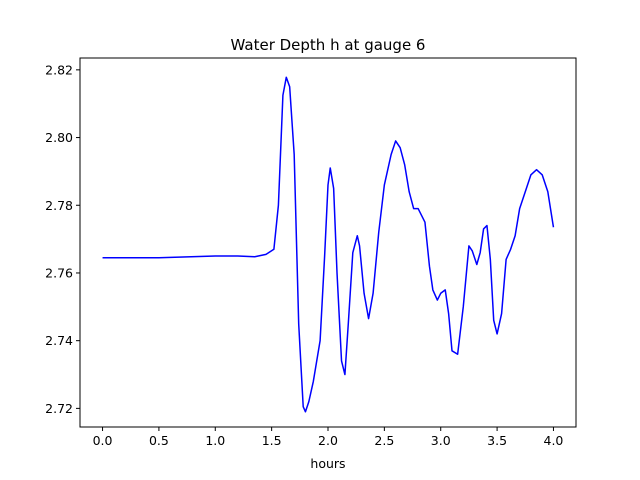 This screenshot has width=640, height=480. I want to click on y-tick-label: 2.72, so click(59, 408).